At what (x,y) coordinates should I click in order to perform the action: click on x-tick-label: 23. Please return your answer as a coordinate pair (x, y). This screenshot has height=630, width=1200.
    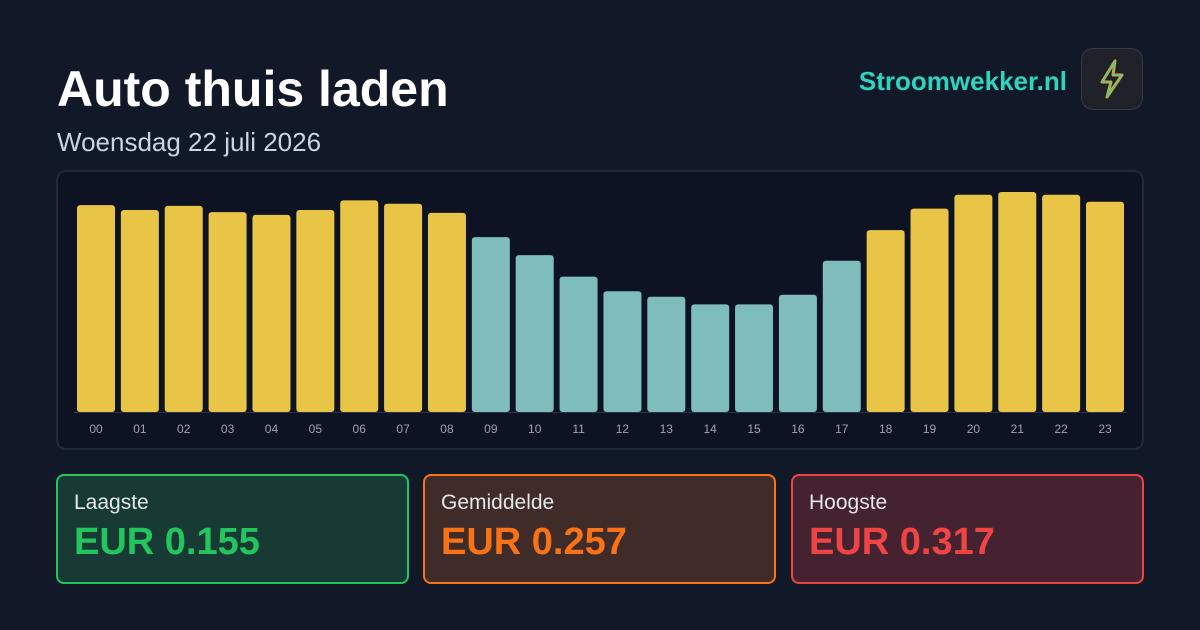
    Looking at the image, I should click on (1105, 429).